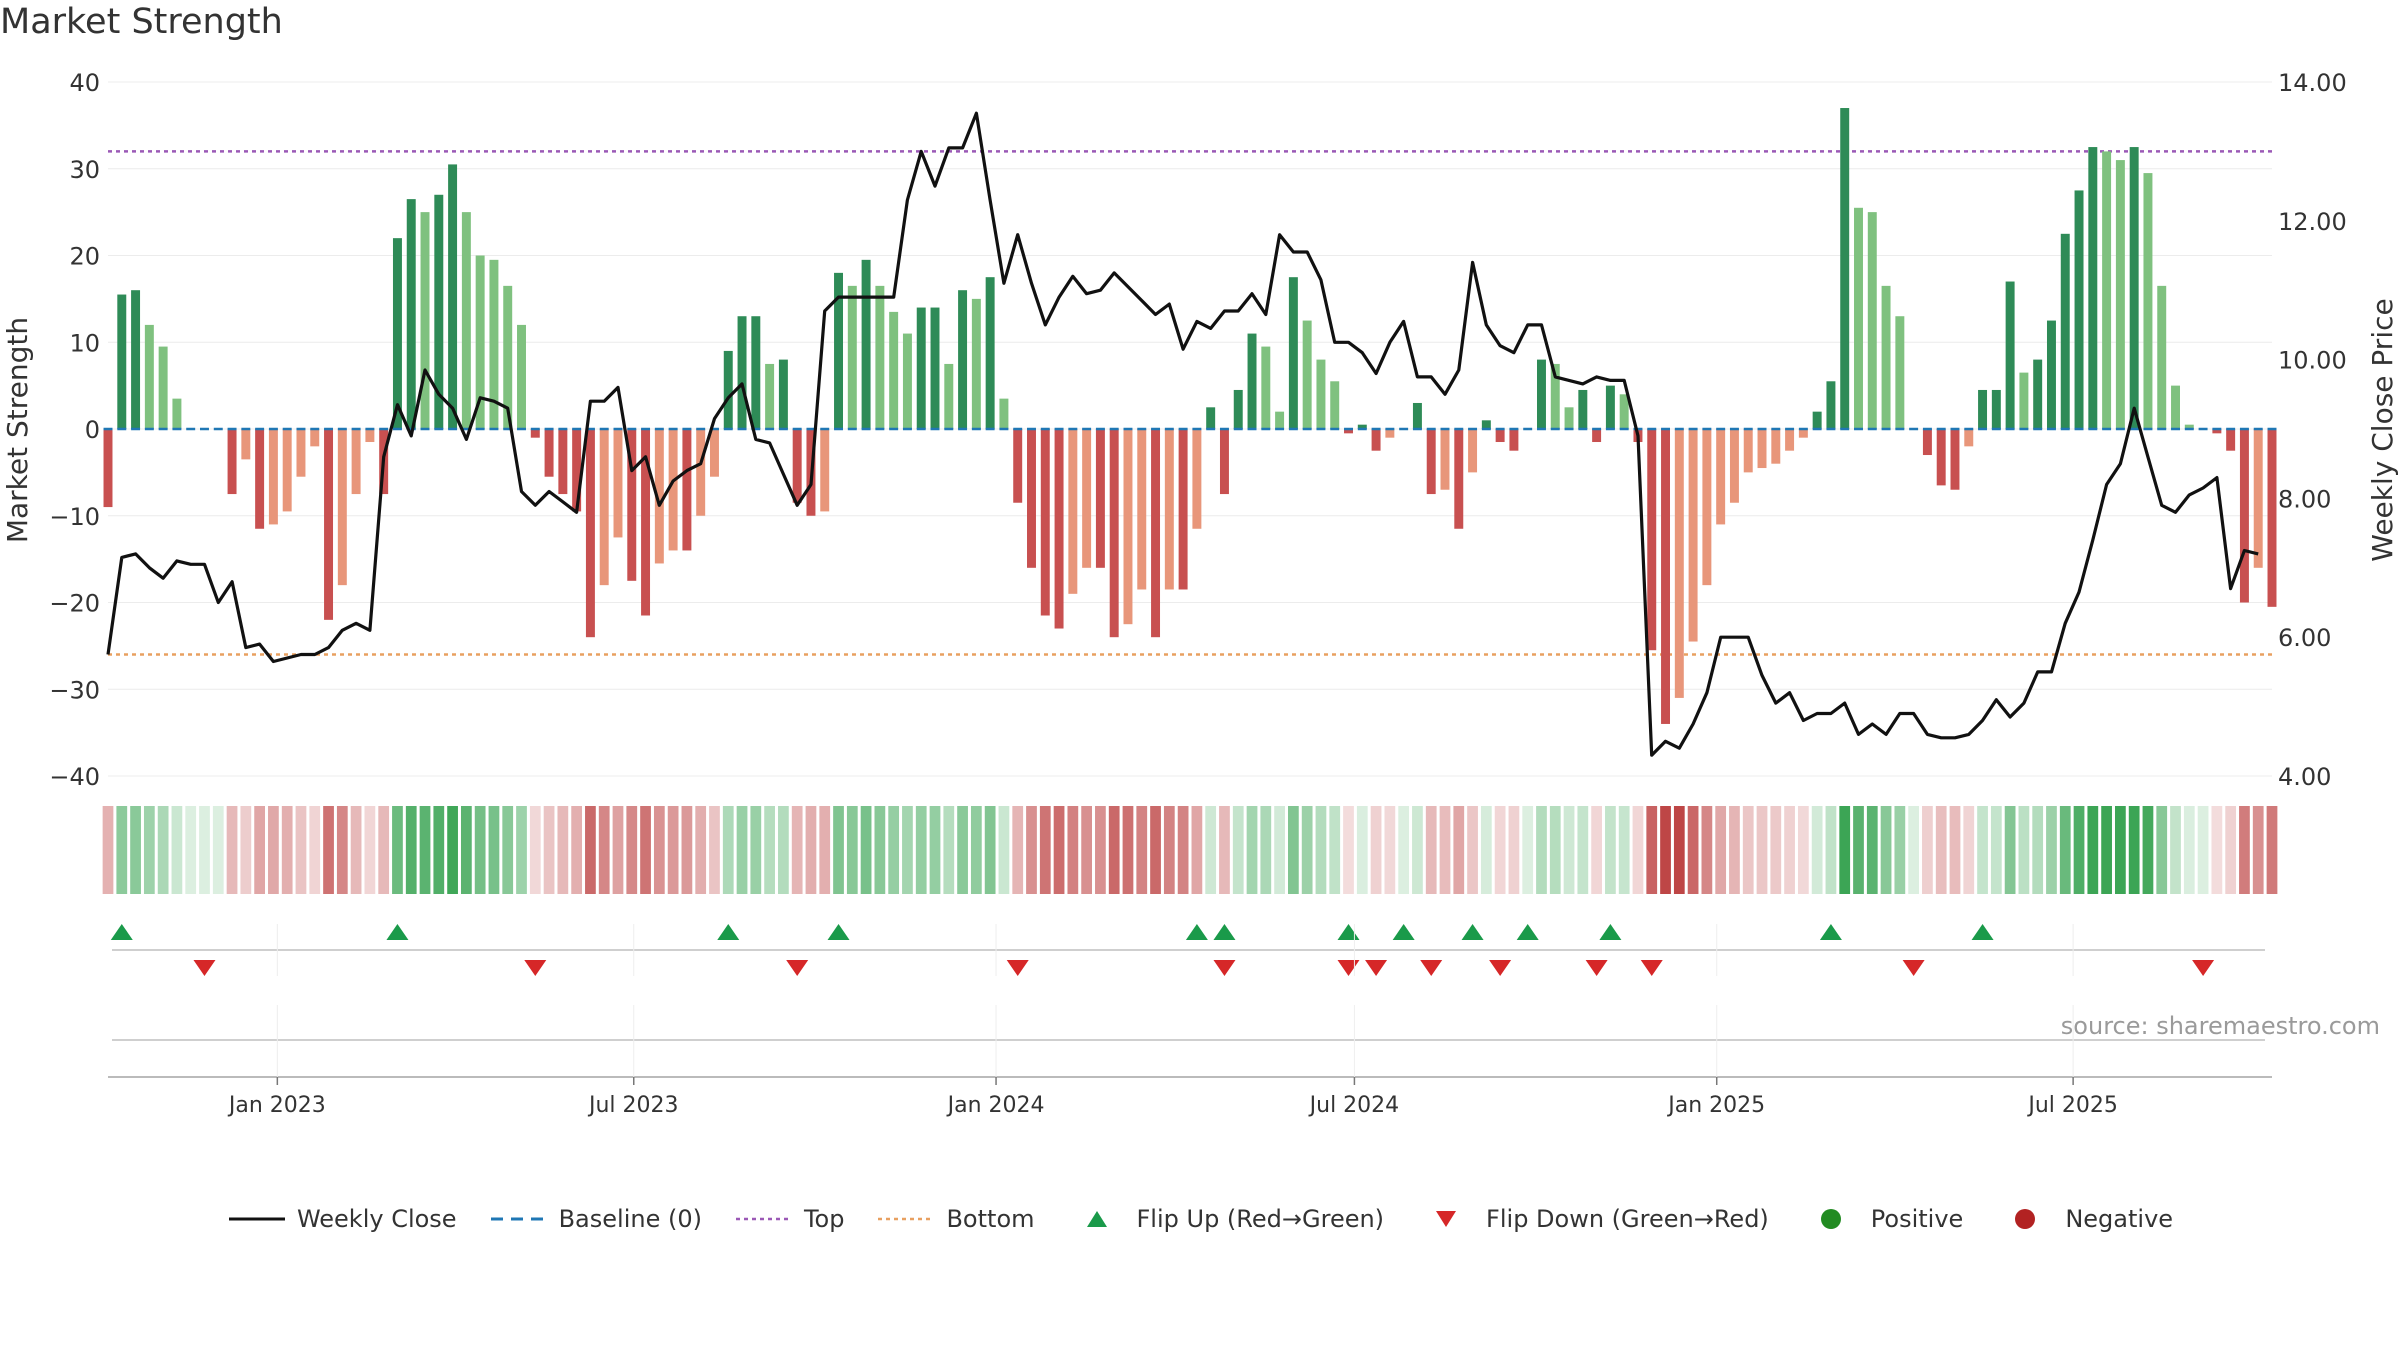 This screenshot has width=2400, height=1350. I want to click on legend-label: Weekly Close, so click(376, 1219).